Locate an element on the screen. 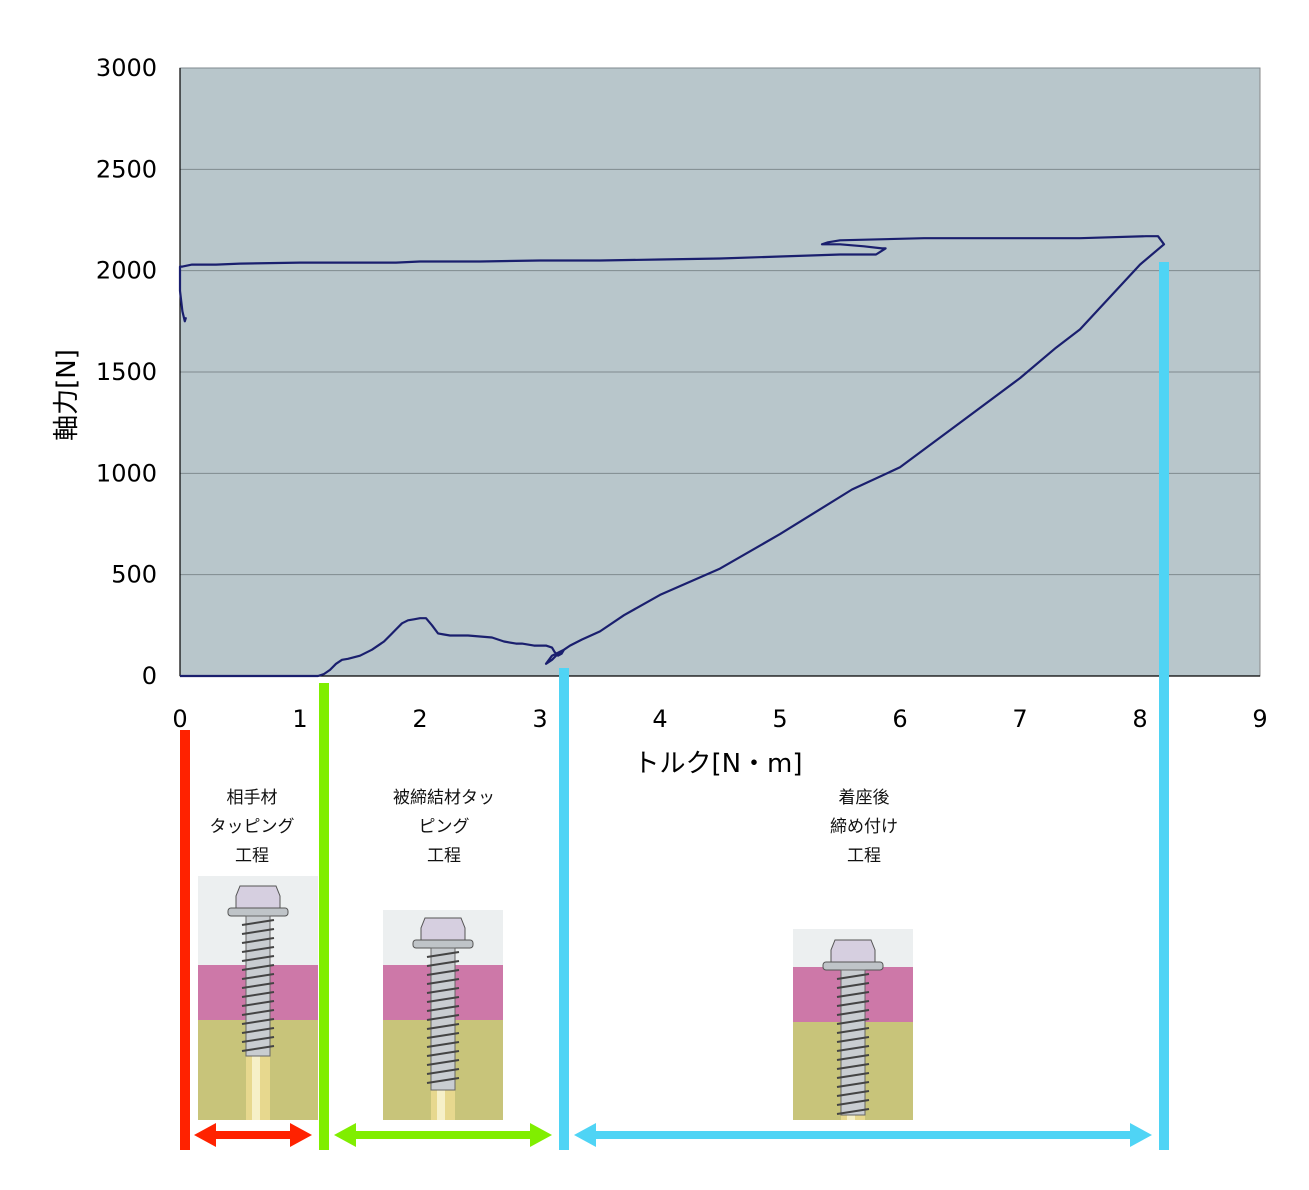  phase-label-line: 締め付け is located at coordinates (864, 827).